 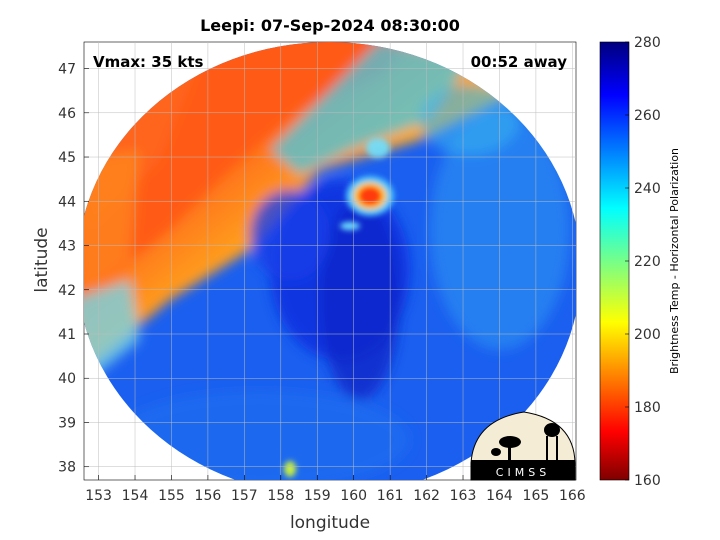 I want to click on colorbar-tick-label: 280, so click(x=647, y=43).